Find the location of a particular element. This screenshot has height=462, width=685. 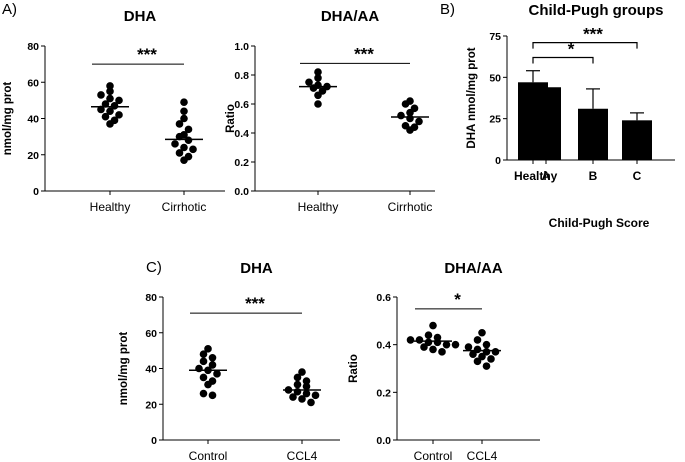

y-tick-label: 75 is located at coordinates (495, 37).